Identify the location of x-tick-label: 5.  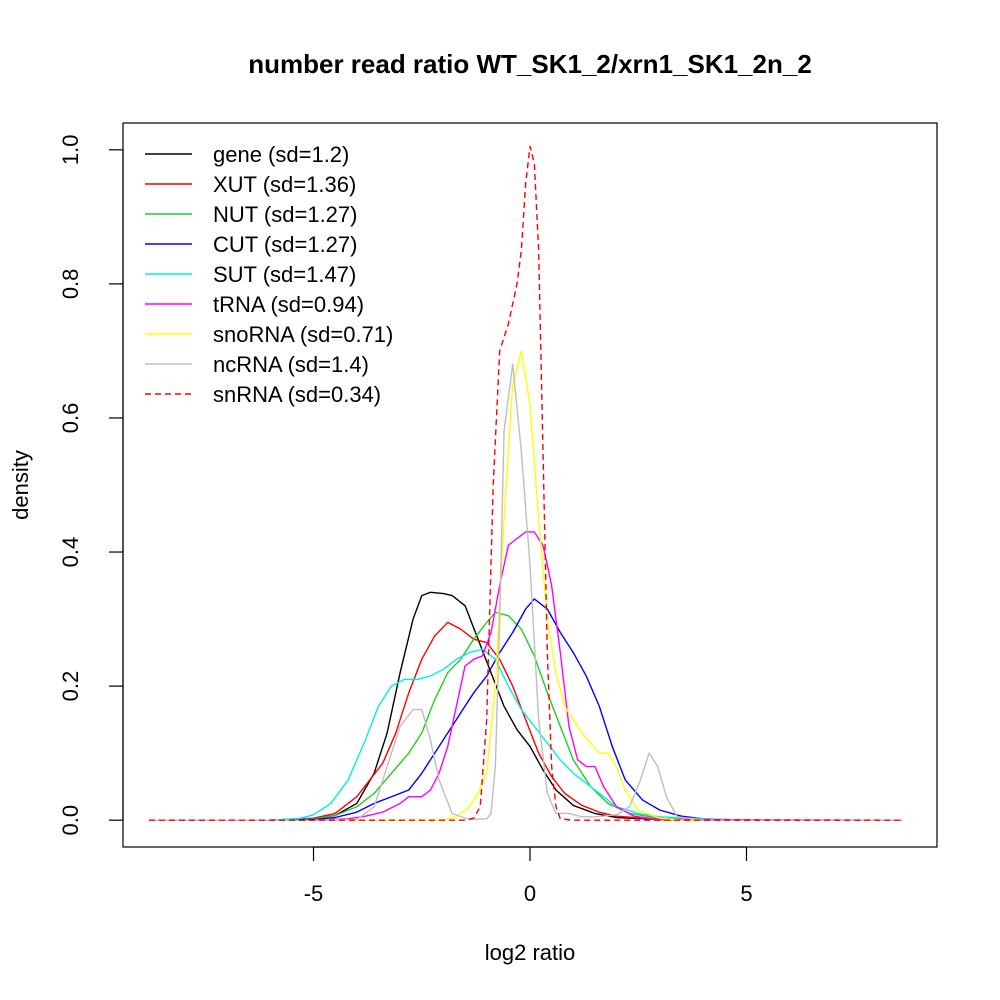
(746, 893).